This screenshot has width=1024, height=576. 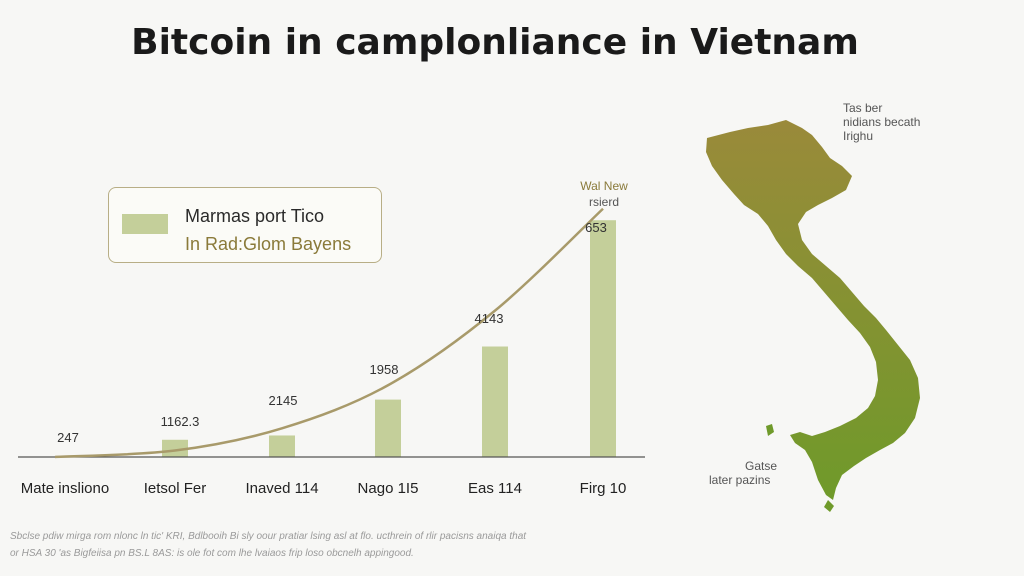 What do you see at coordinates (384, 369) in the screenshot?
I see `data-label: 1958` at bounding box center [384, 369].